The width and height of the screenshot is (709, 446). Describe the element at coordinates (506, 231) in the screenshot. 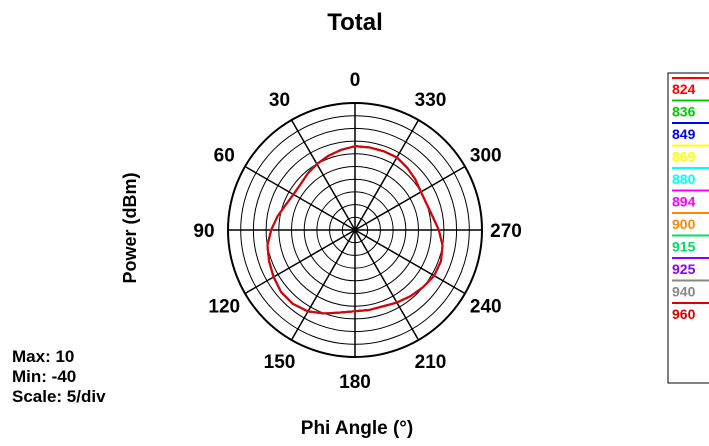

I see `angle-tick-label: 270` at that location.